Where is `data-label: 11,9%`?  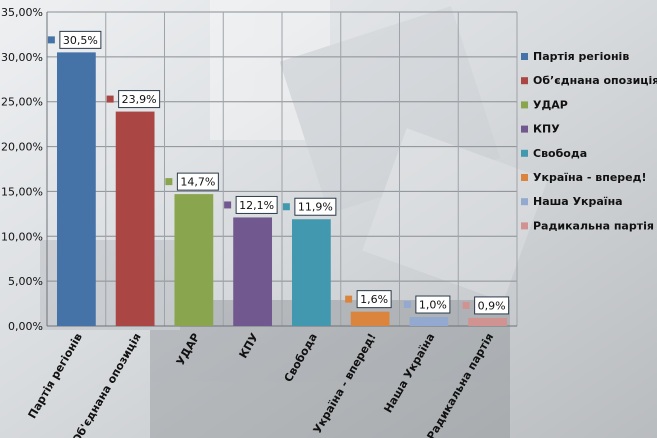 data-label: 11,9% is located at coordinates (315, 207).